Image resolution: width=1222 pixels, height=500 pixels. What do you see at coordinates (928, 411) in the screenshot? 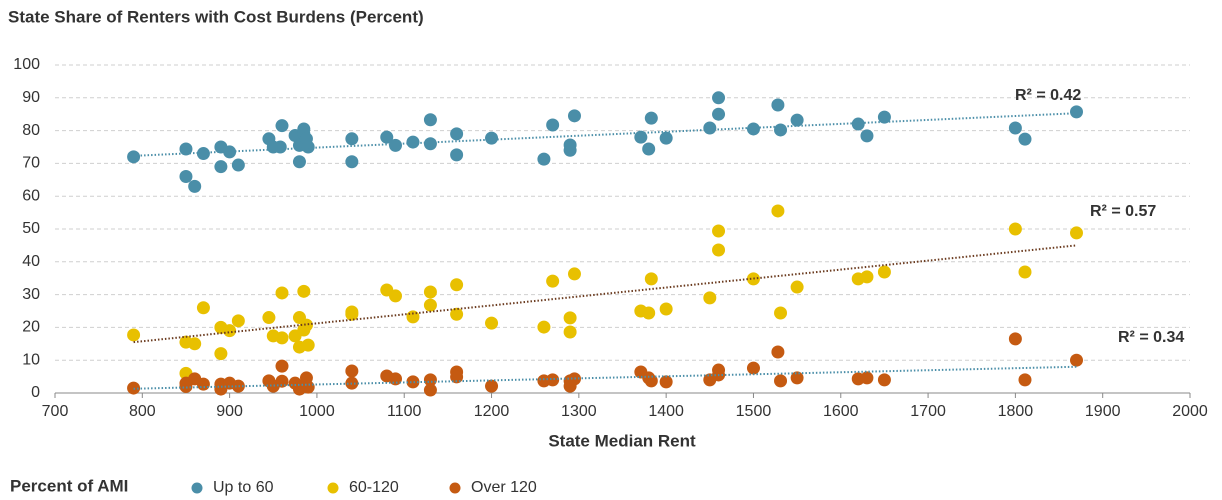
I see `x-tick-label: 1700` at bounding box center [928, 411].